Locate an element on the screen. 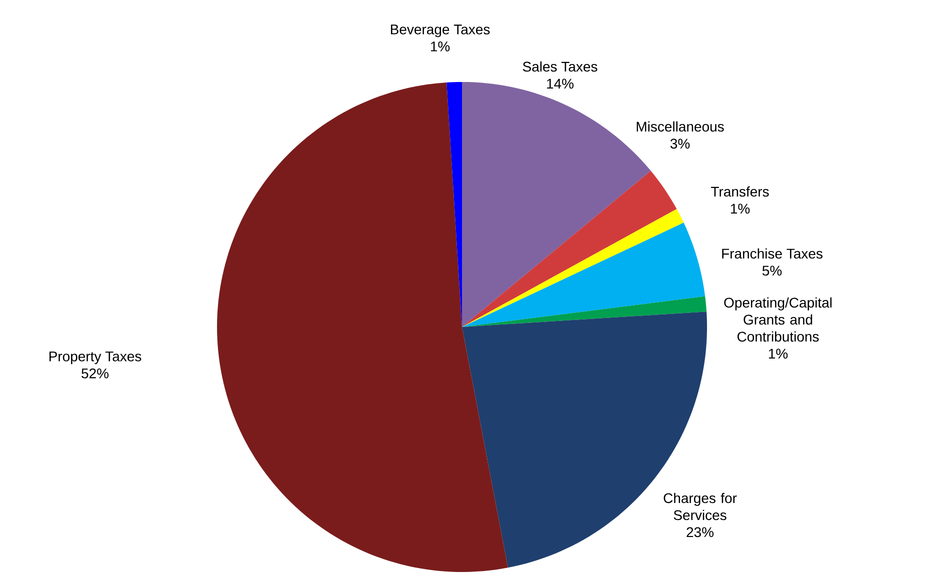 The height and width of the screenshot is (575, 951). data-label: 52% is located at coordinates (95, 373).